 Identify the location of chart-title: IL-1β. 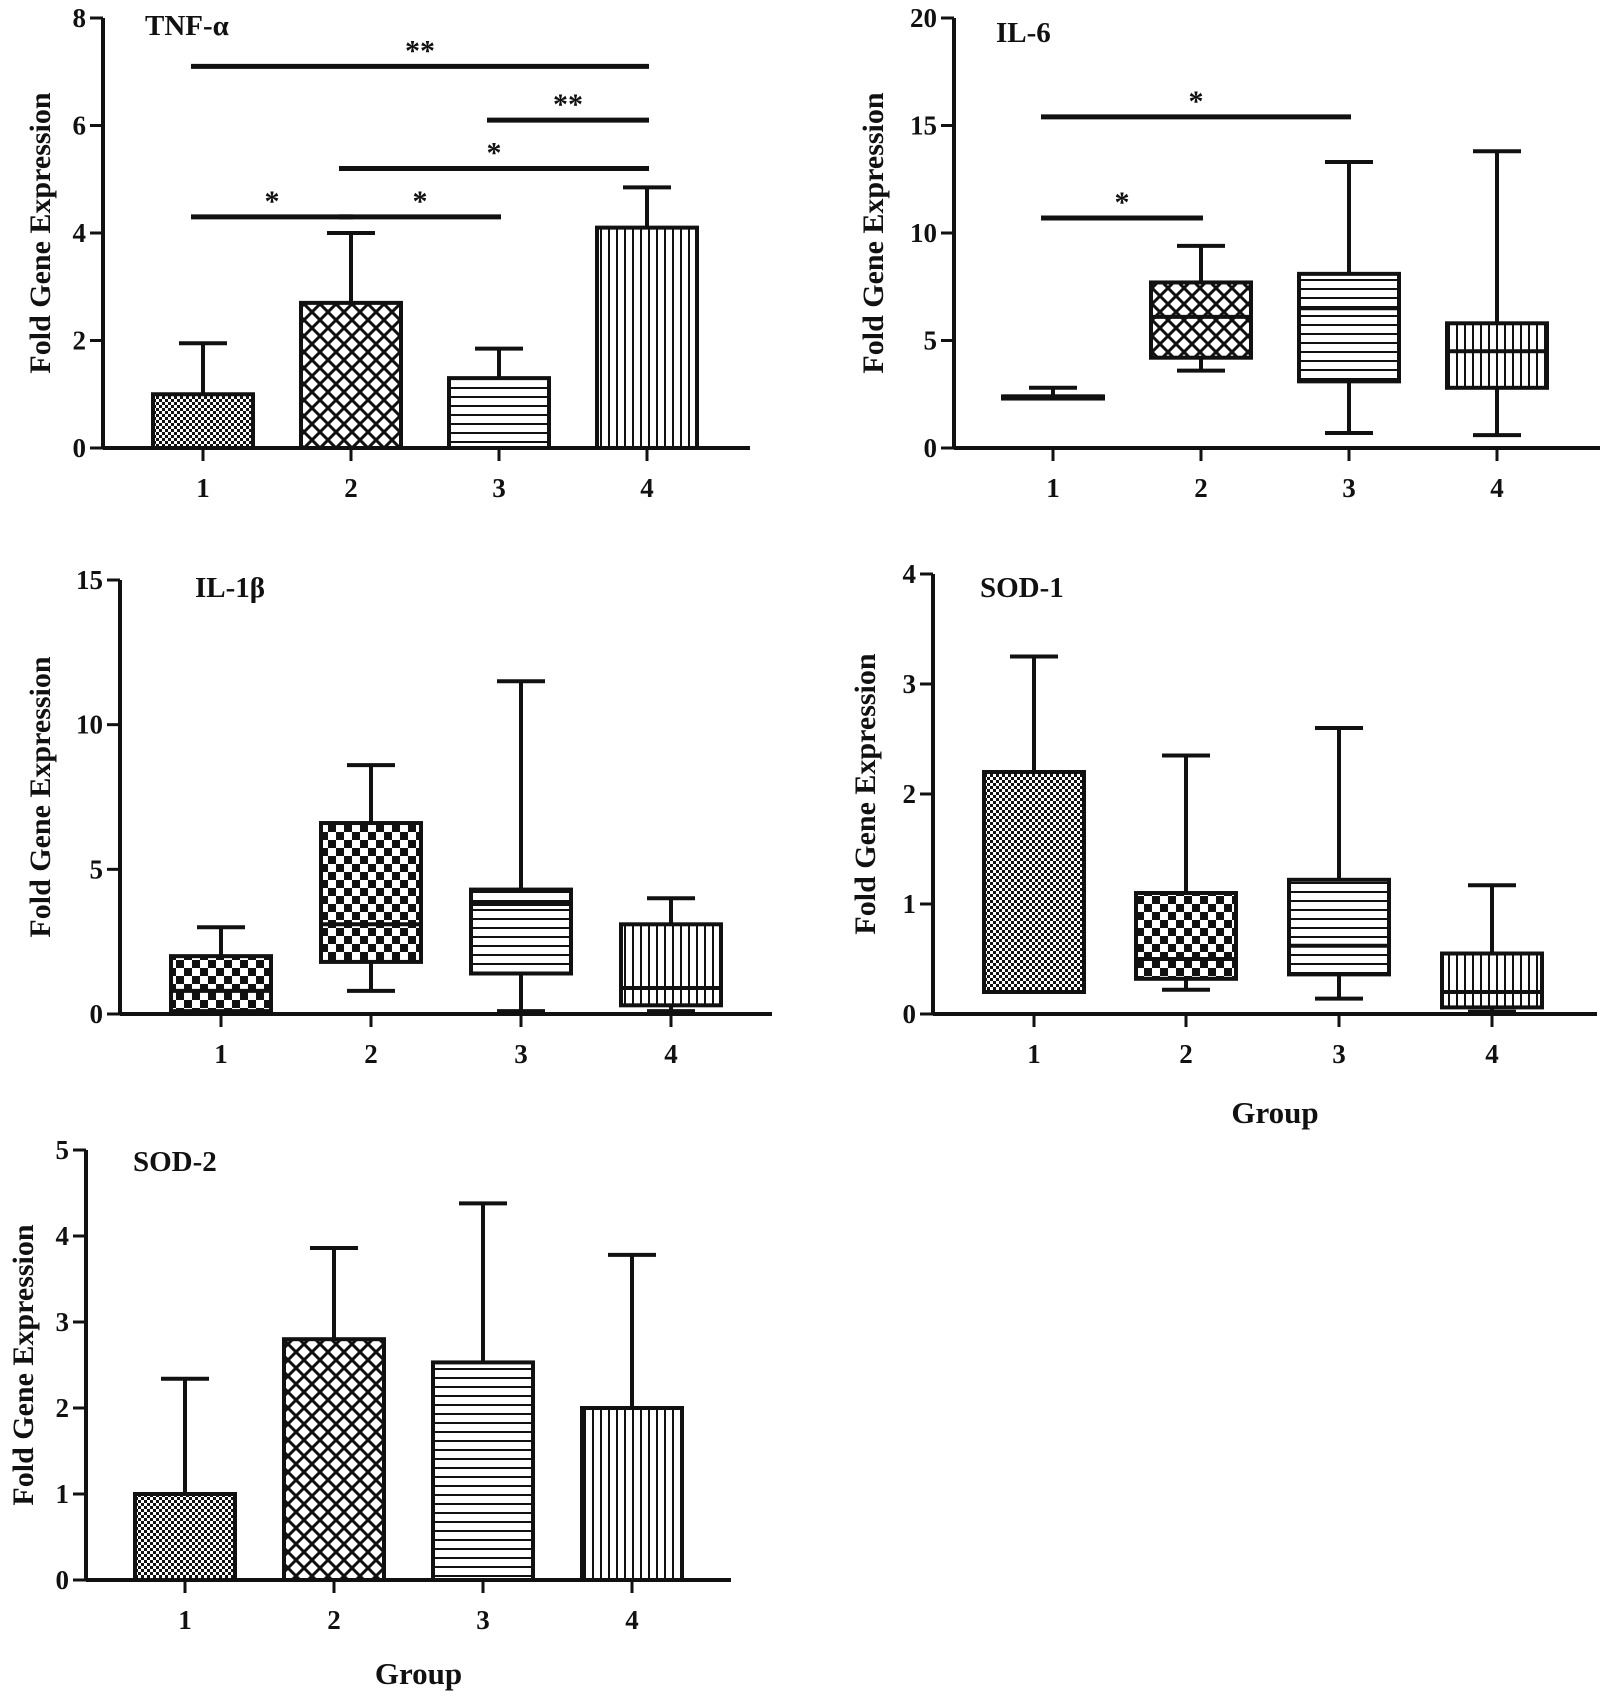
(230, 588).